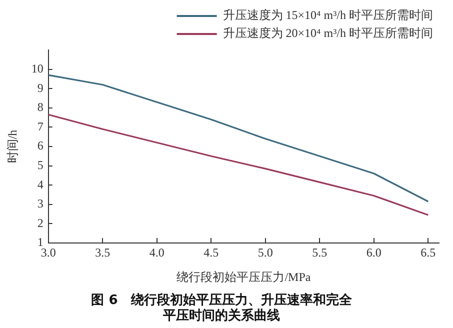 The image size is (453, 328). Describe the element at coordinates (40, 126) in the screenshot. I see `y-tick-label: 7` at that location.